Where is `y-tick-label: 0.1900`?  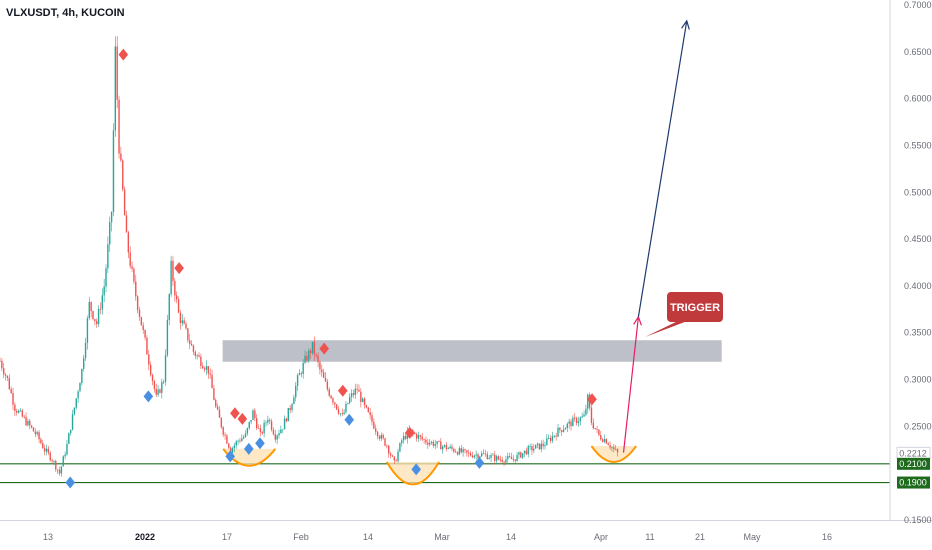
y-tick-label: 0.1900 is located at coordinates (913, 483).